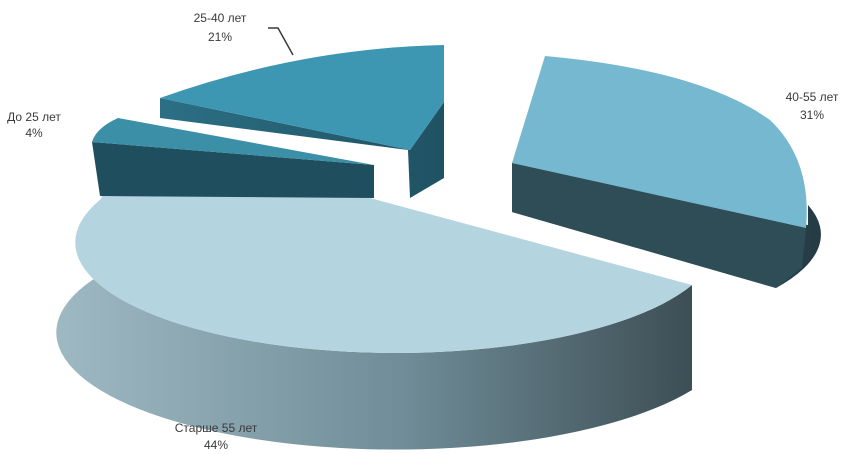 The image size is (853, 454). I want to click on label-leader-line, so click(281, 41).